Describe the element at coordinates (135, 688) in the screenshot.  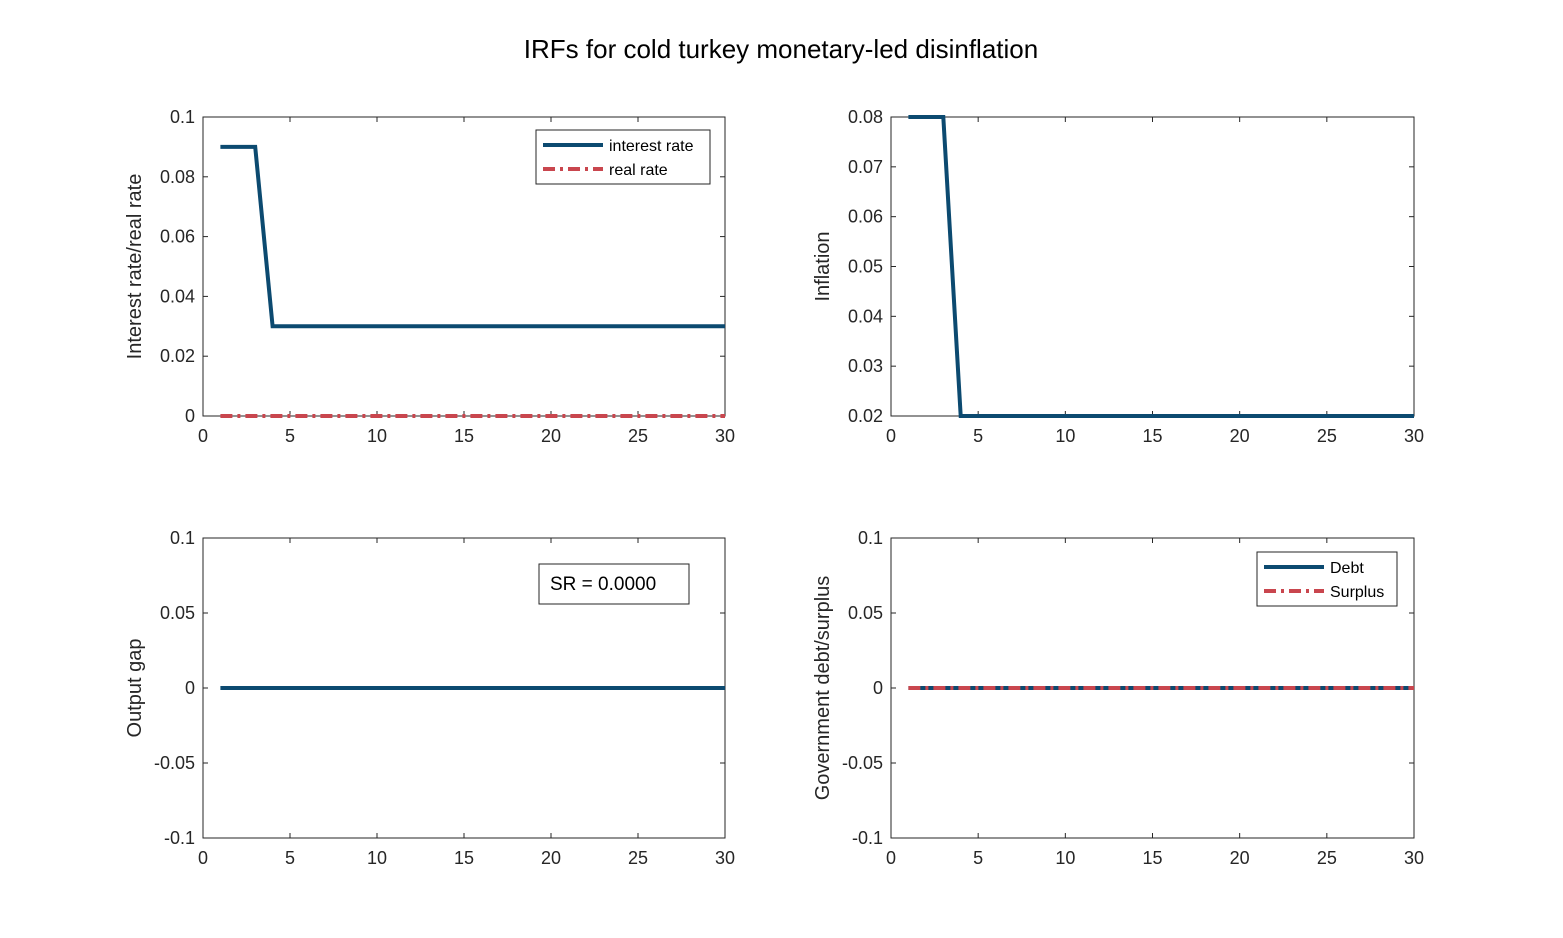
I see `y-axis-label: Output gap` at that location.